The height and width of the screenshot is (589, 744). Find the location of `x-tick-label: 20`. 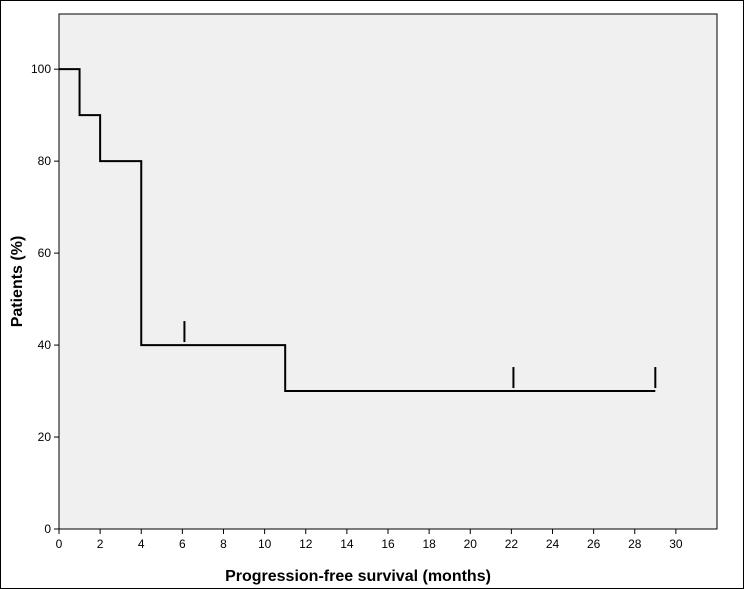

x-tick-label: 20 is located at coordinates (471, 544).